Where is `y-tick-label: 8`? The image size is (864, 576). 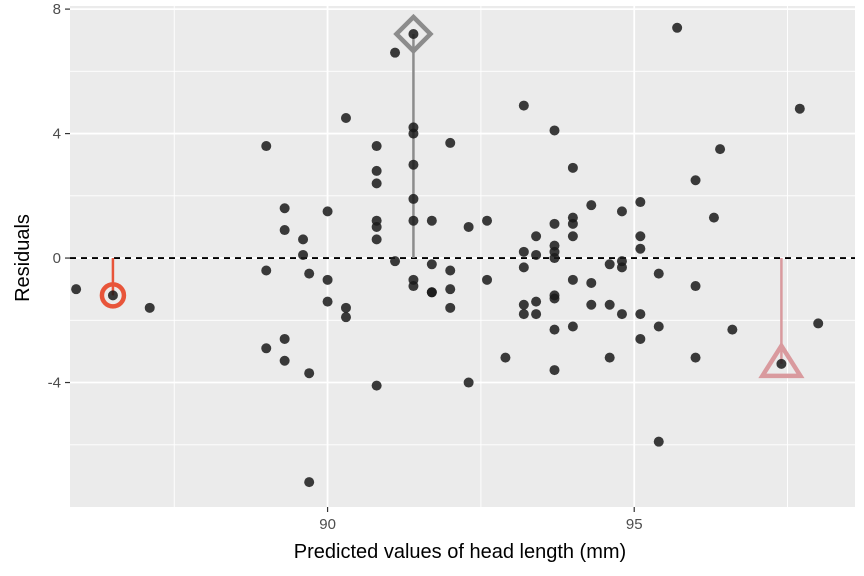 y-tick-label: 8 is located at coordinates (57, 9).